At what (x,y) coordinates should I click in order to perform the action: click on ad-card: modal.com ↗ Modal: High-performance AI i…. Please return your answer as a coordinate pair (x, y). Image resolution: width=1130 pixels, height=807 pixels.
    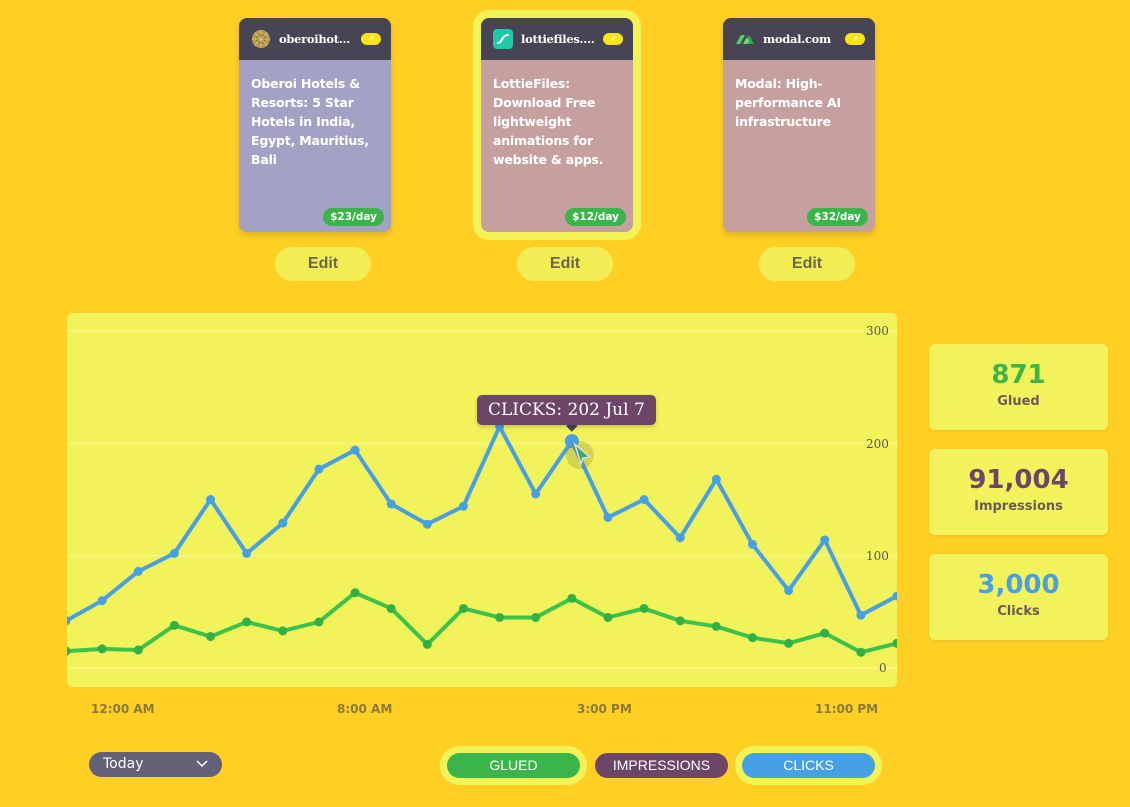
    Looking at the image, I should click on (799, 149).